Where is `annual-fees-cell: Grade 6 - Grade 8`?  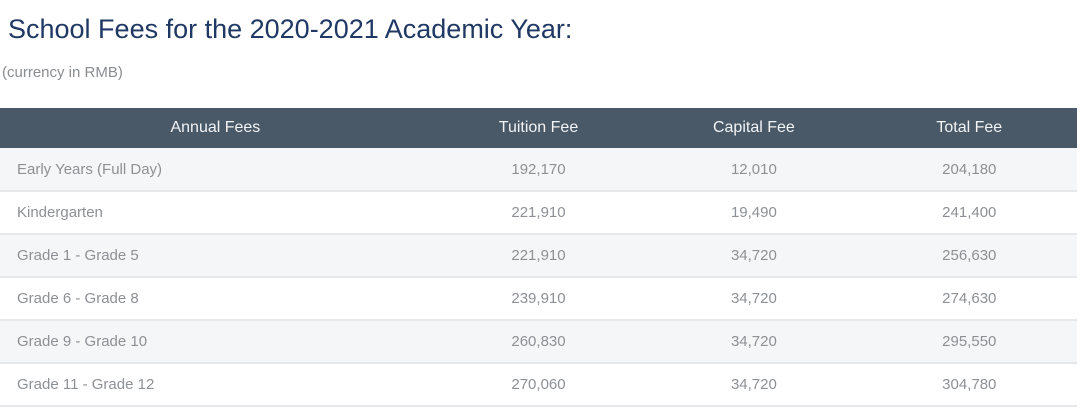 annual-fees-cell: Grade 6 - Grade 8 is located at coordinates (215, 299).